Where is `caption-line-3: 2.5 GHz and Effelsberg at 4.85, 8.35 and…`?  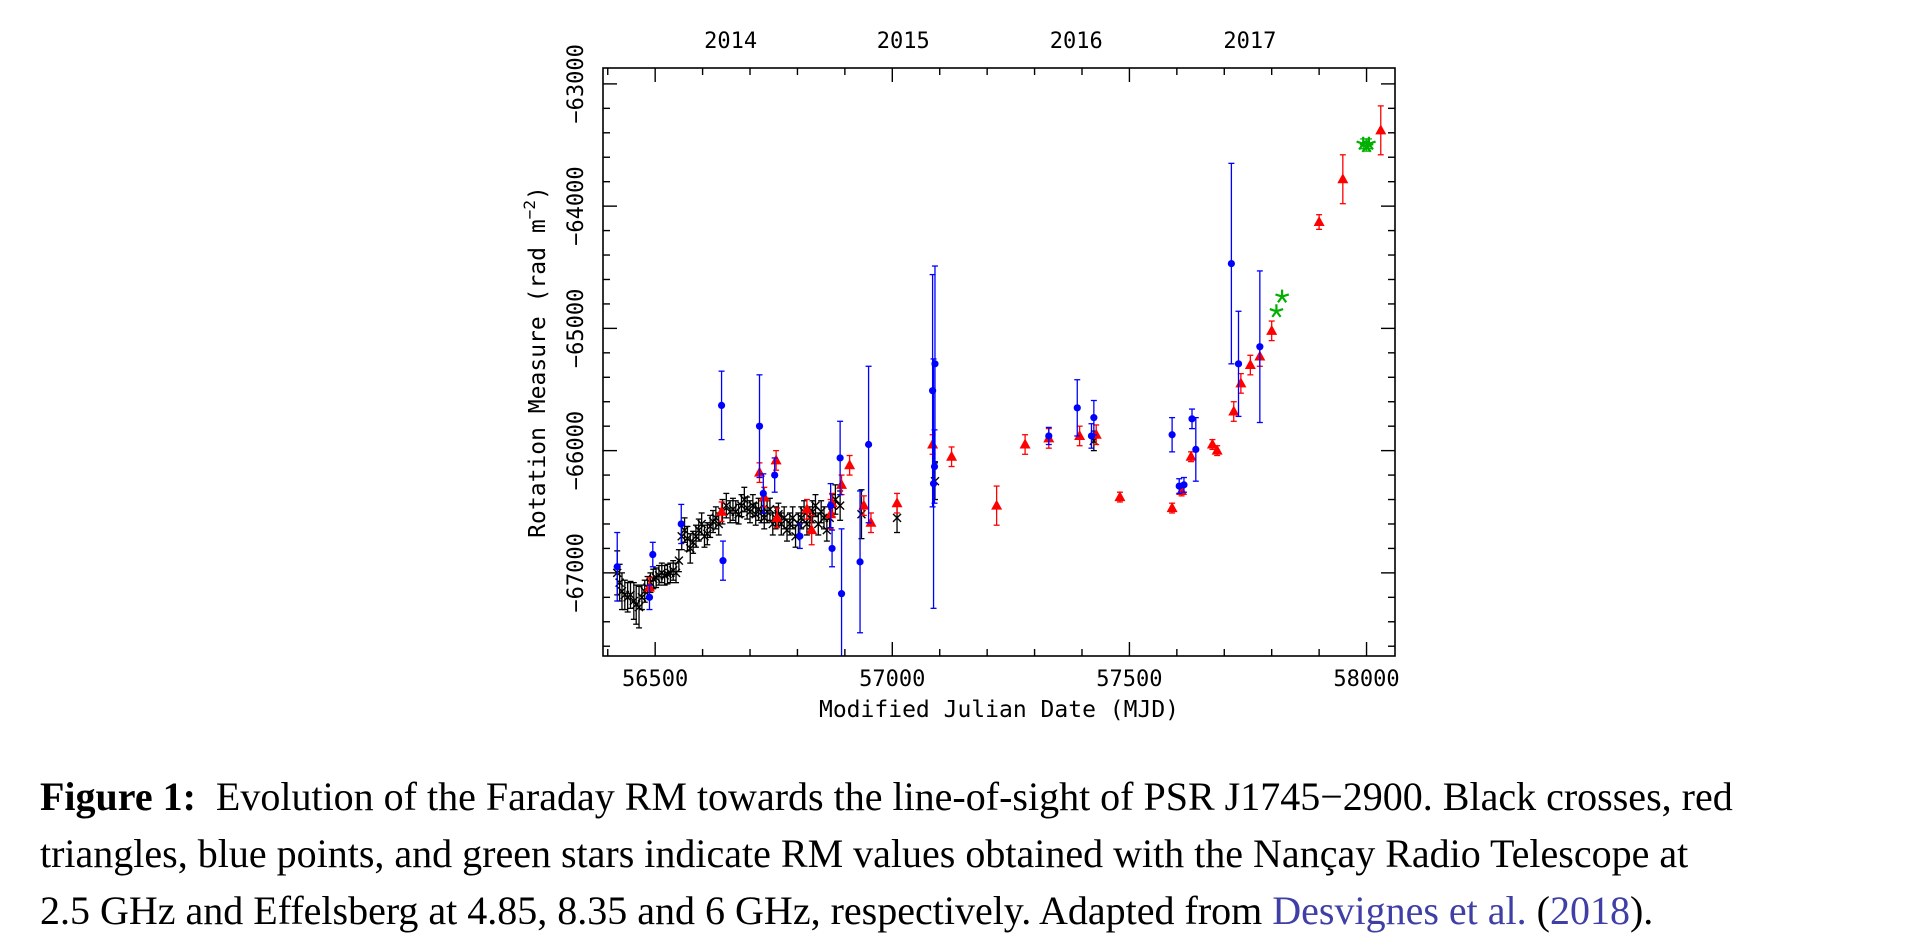 caption-line-3: 2.5 GHz and Effelsberg at 4.85, 8.35 and… is located at coordinates (954, 910).